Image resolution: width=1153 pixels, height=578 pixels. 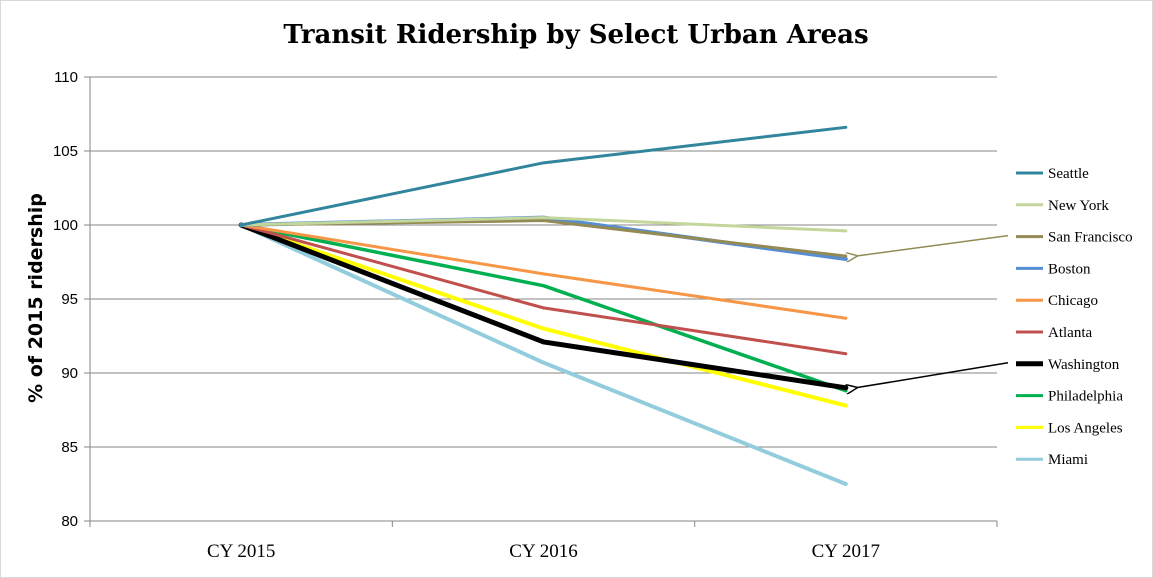 I want to click on series-line-seattle, so click(x=543, y=176).